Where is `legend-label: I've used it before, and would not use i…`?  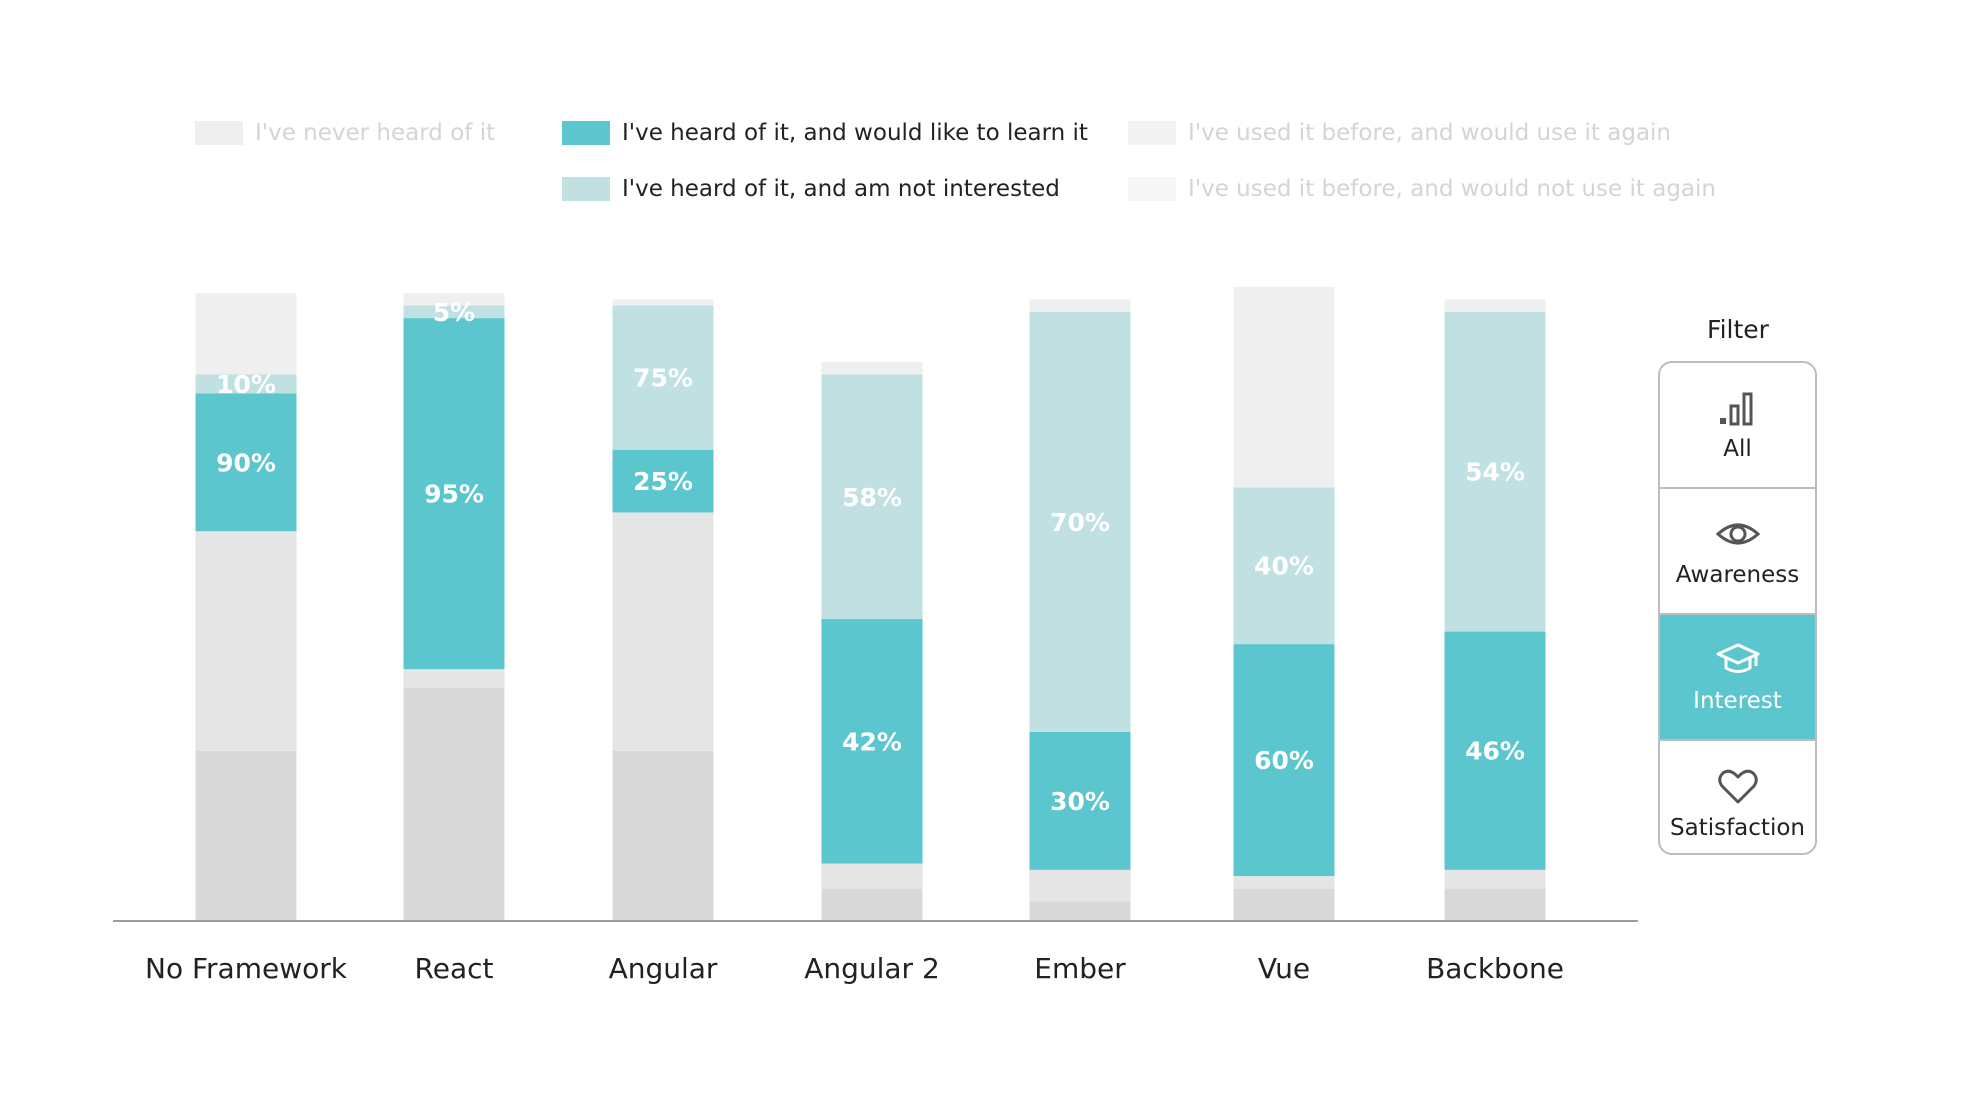 legend-label: I've used it before, and would not use i… is located at coordinates (1452, 189).